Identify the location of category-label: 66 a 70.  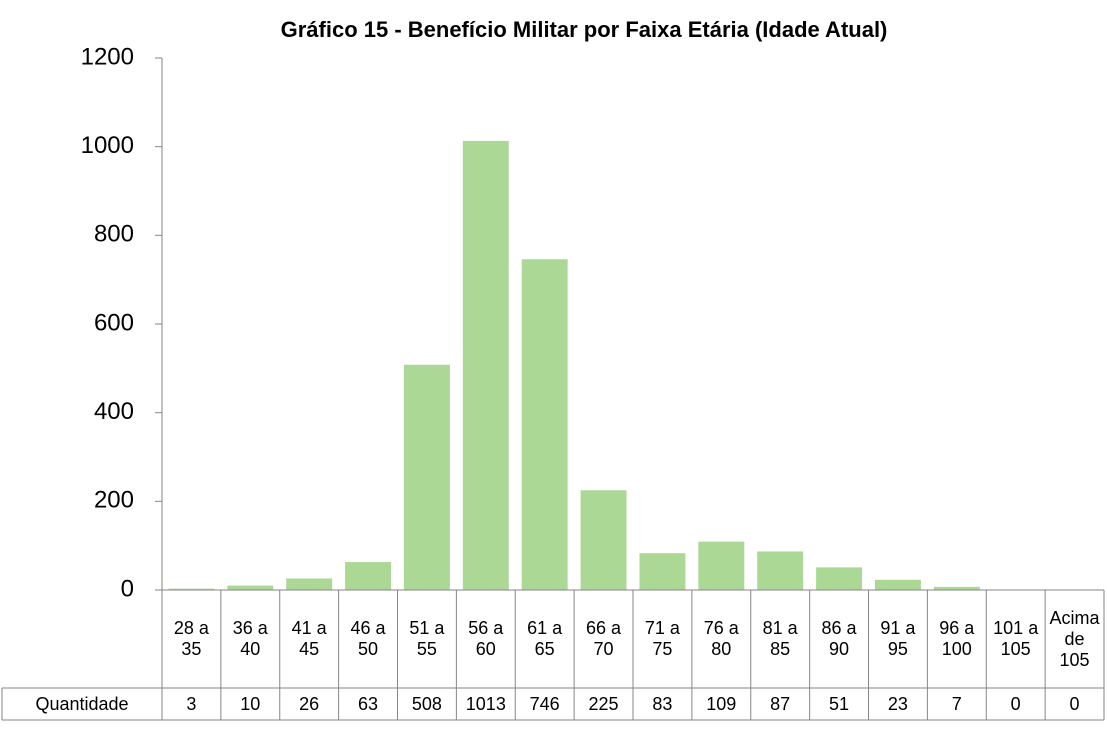
(604, 638).